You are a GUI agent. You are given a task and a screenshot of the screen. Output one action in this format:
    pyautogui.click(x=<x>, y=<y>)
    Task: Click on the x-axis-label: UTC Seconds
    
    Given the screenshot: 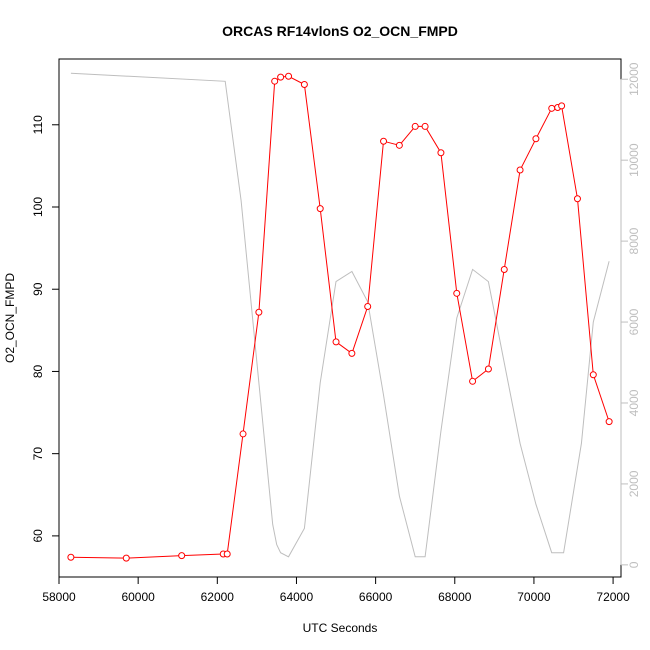 What is the action you would take?
    pyautogui.click(x=340, y=628)
    